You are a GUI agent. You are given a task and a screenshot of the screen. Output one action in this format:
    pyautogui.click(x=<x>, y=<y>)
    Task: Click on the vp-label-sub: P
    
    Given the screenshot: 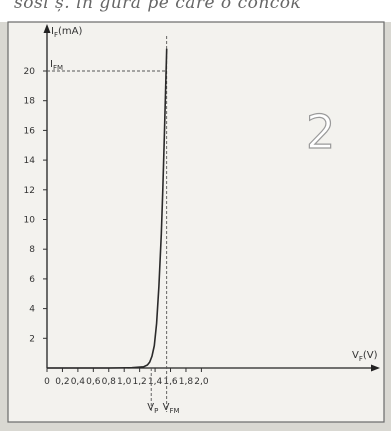 What is the action you would take?
    pyautogui.click(x=156, y=411)
    